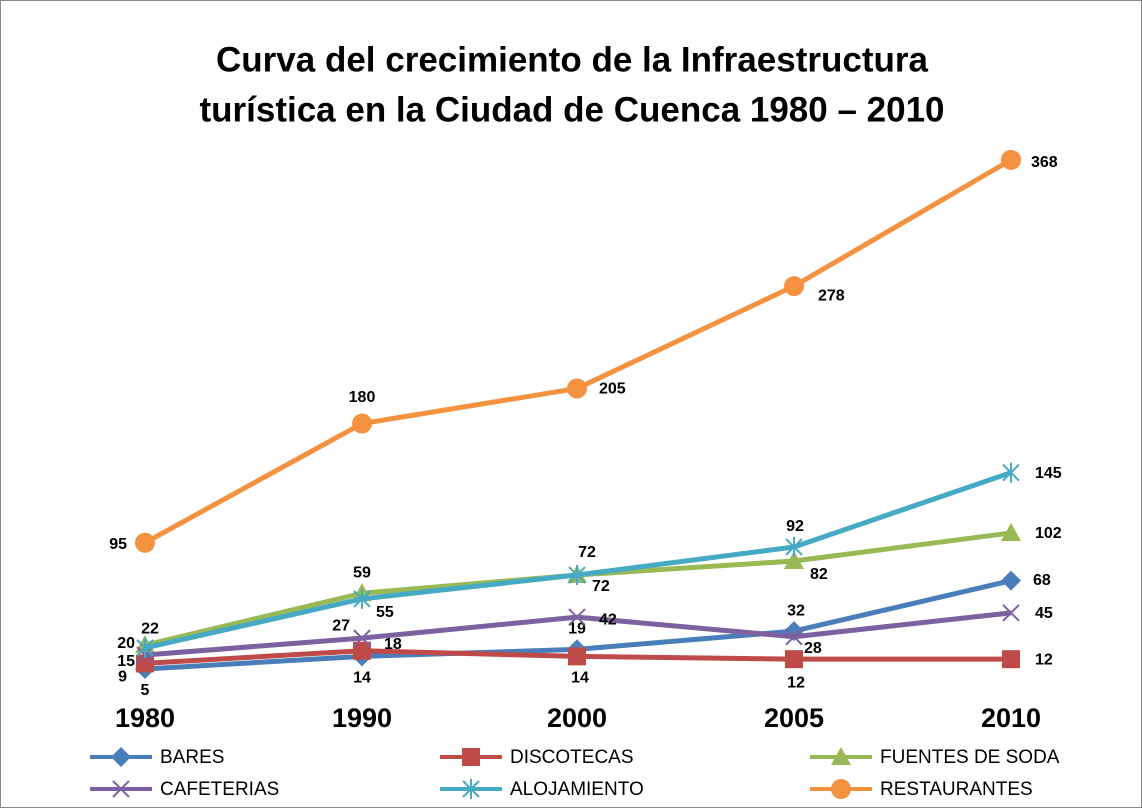  Describe the element at coordinates (1048, 473) in the screenshot. I see `data-label: 145` at that location.